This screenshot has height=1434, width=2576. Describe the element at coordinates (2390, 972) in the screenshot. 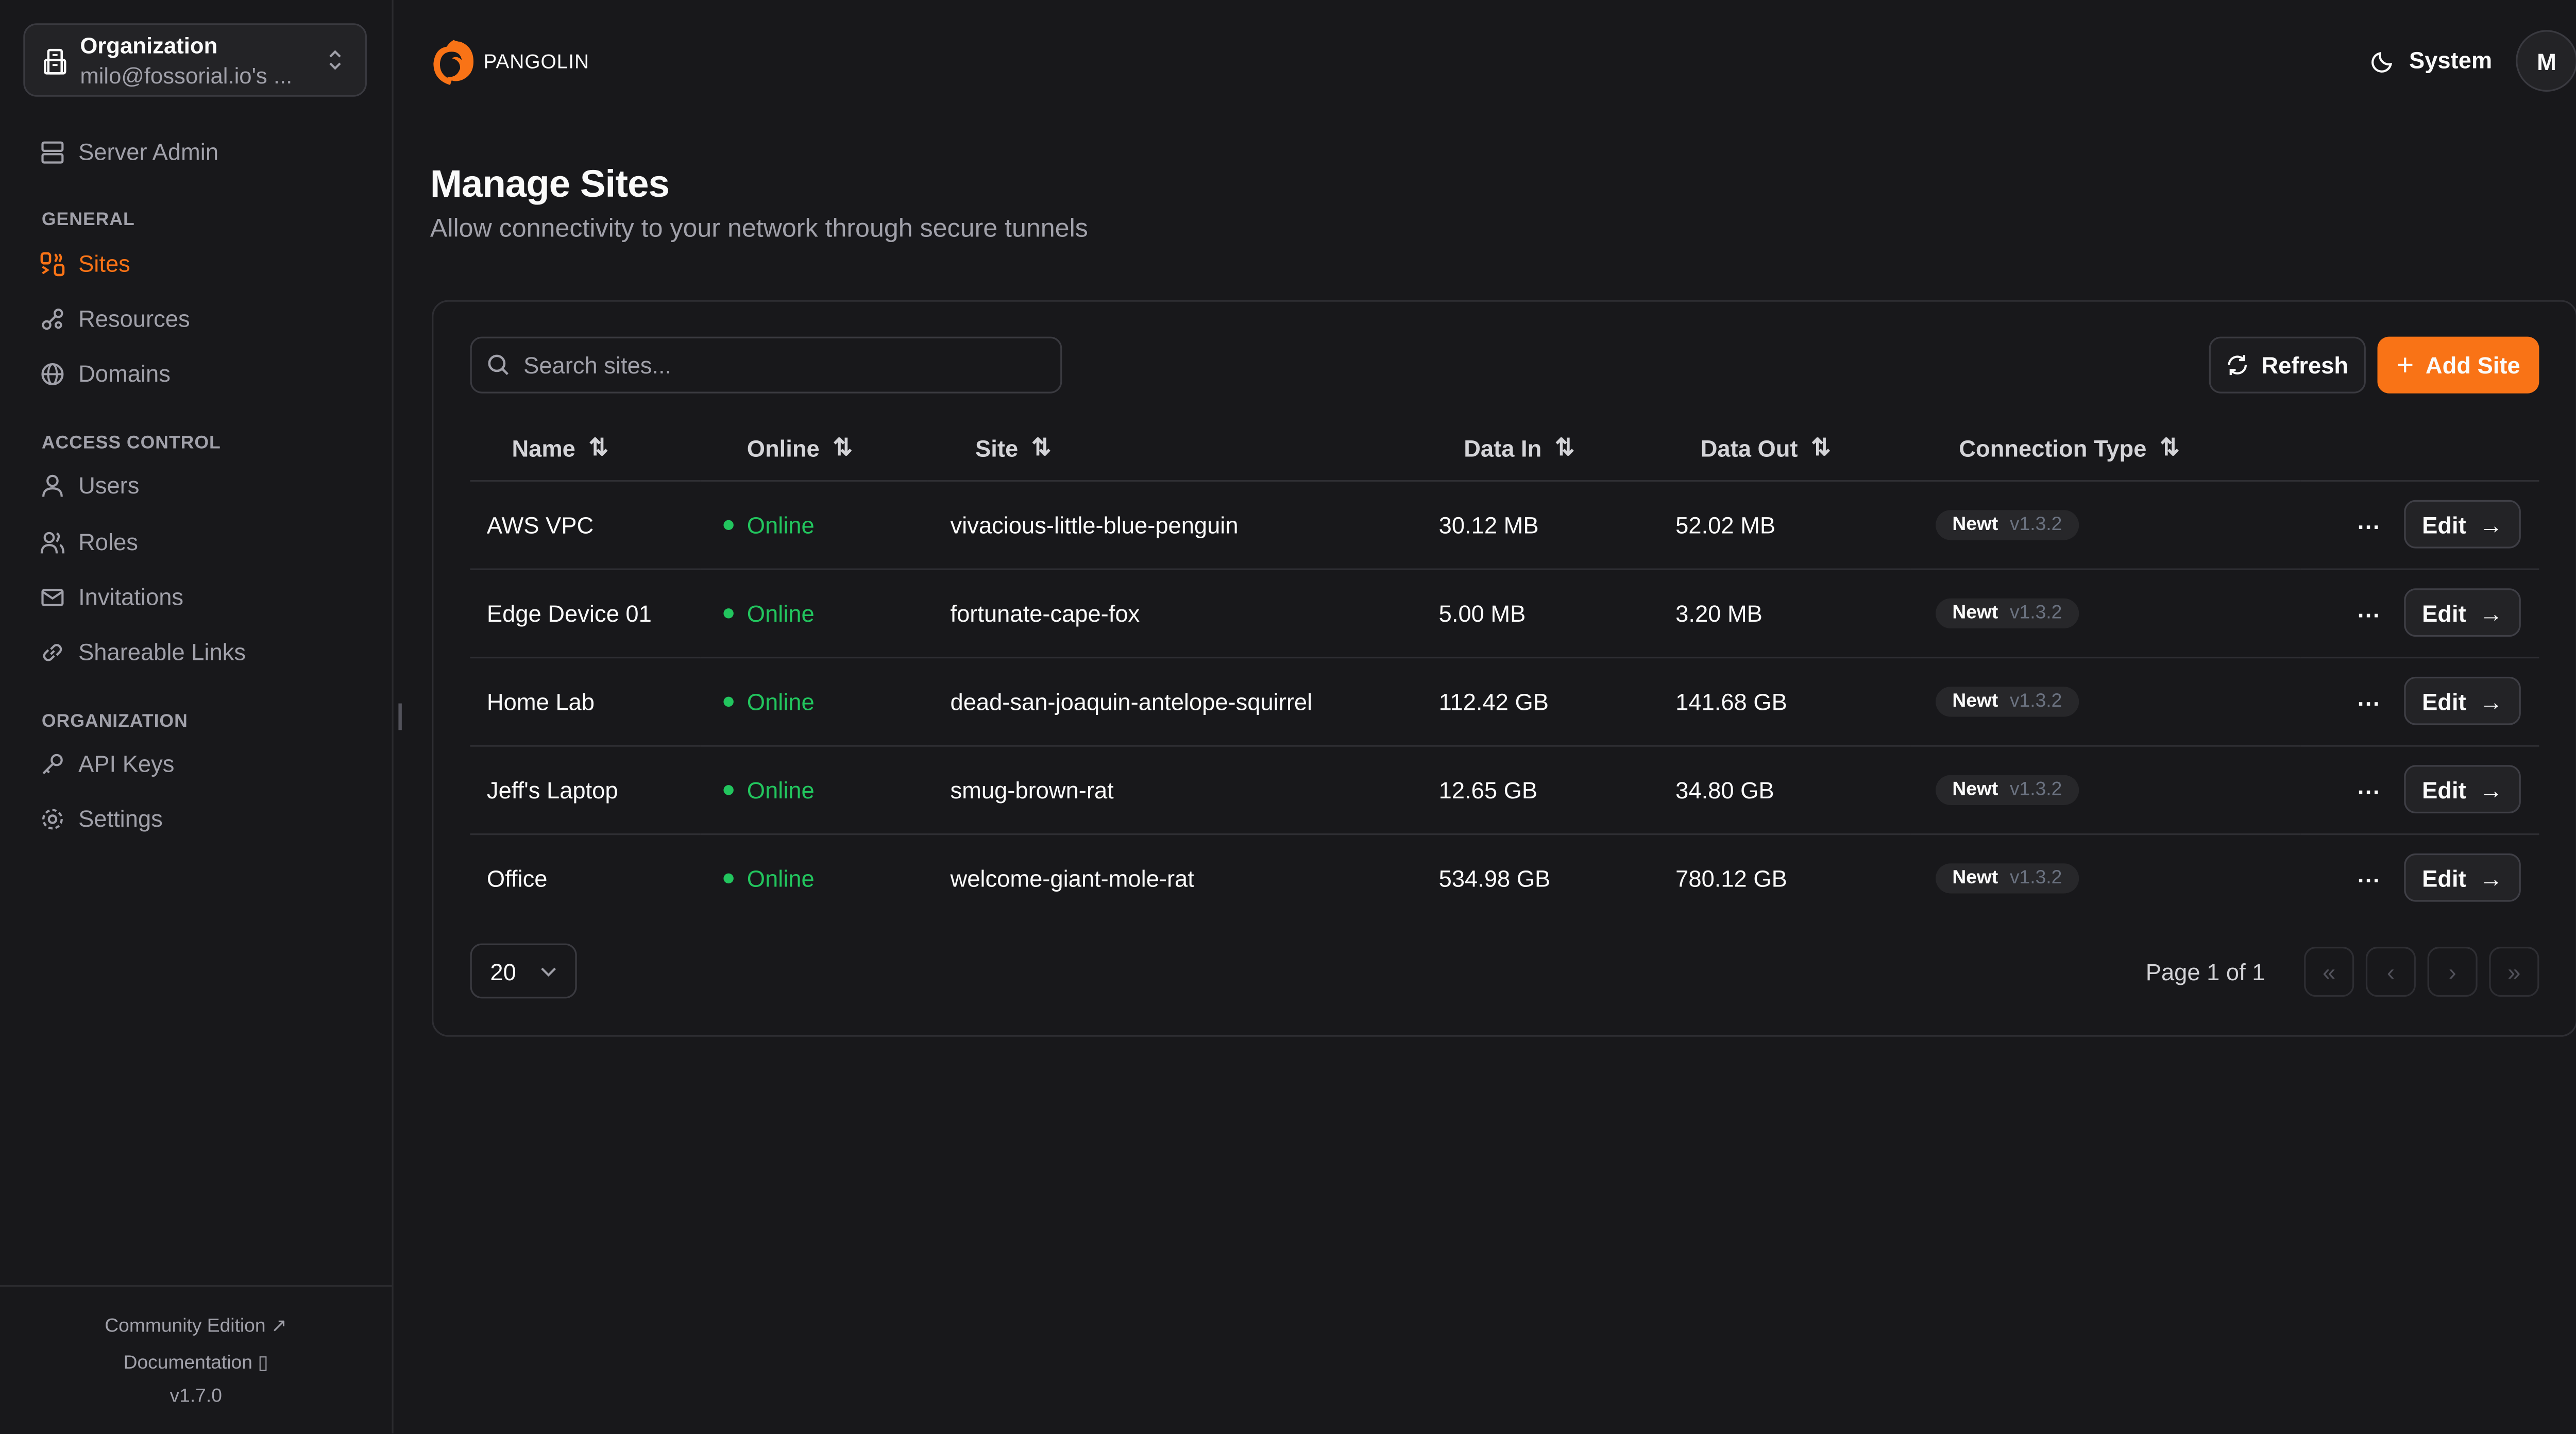

I see `prev-page-button: ‹` at that location.